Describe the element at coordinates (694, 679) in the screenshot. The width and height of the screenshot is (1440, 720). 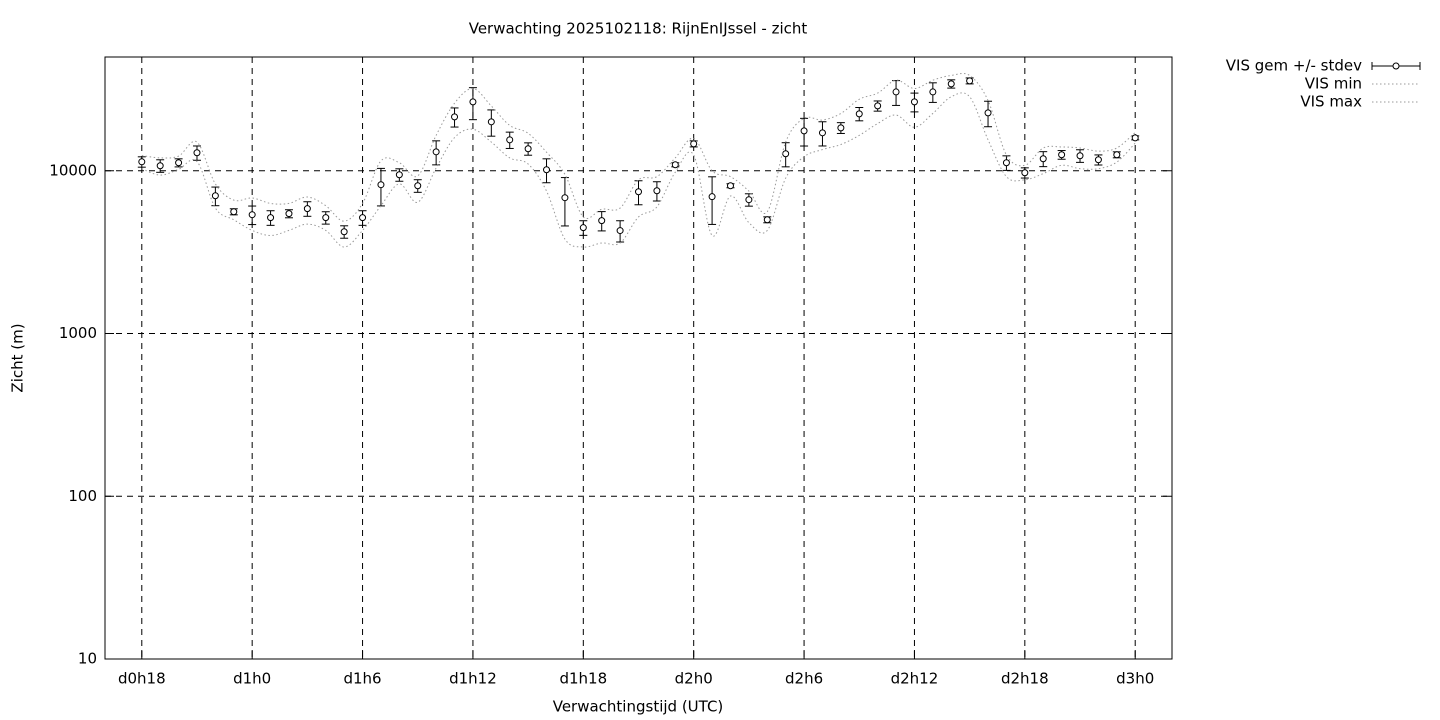
I see `x-tick-label: d2h0` at that location.